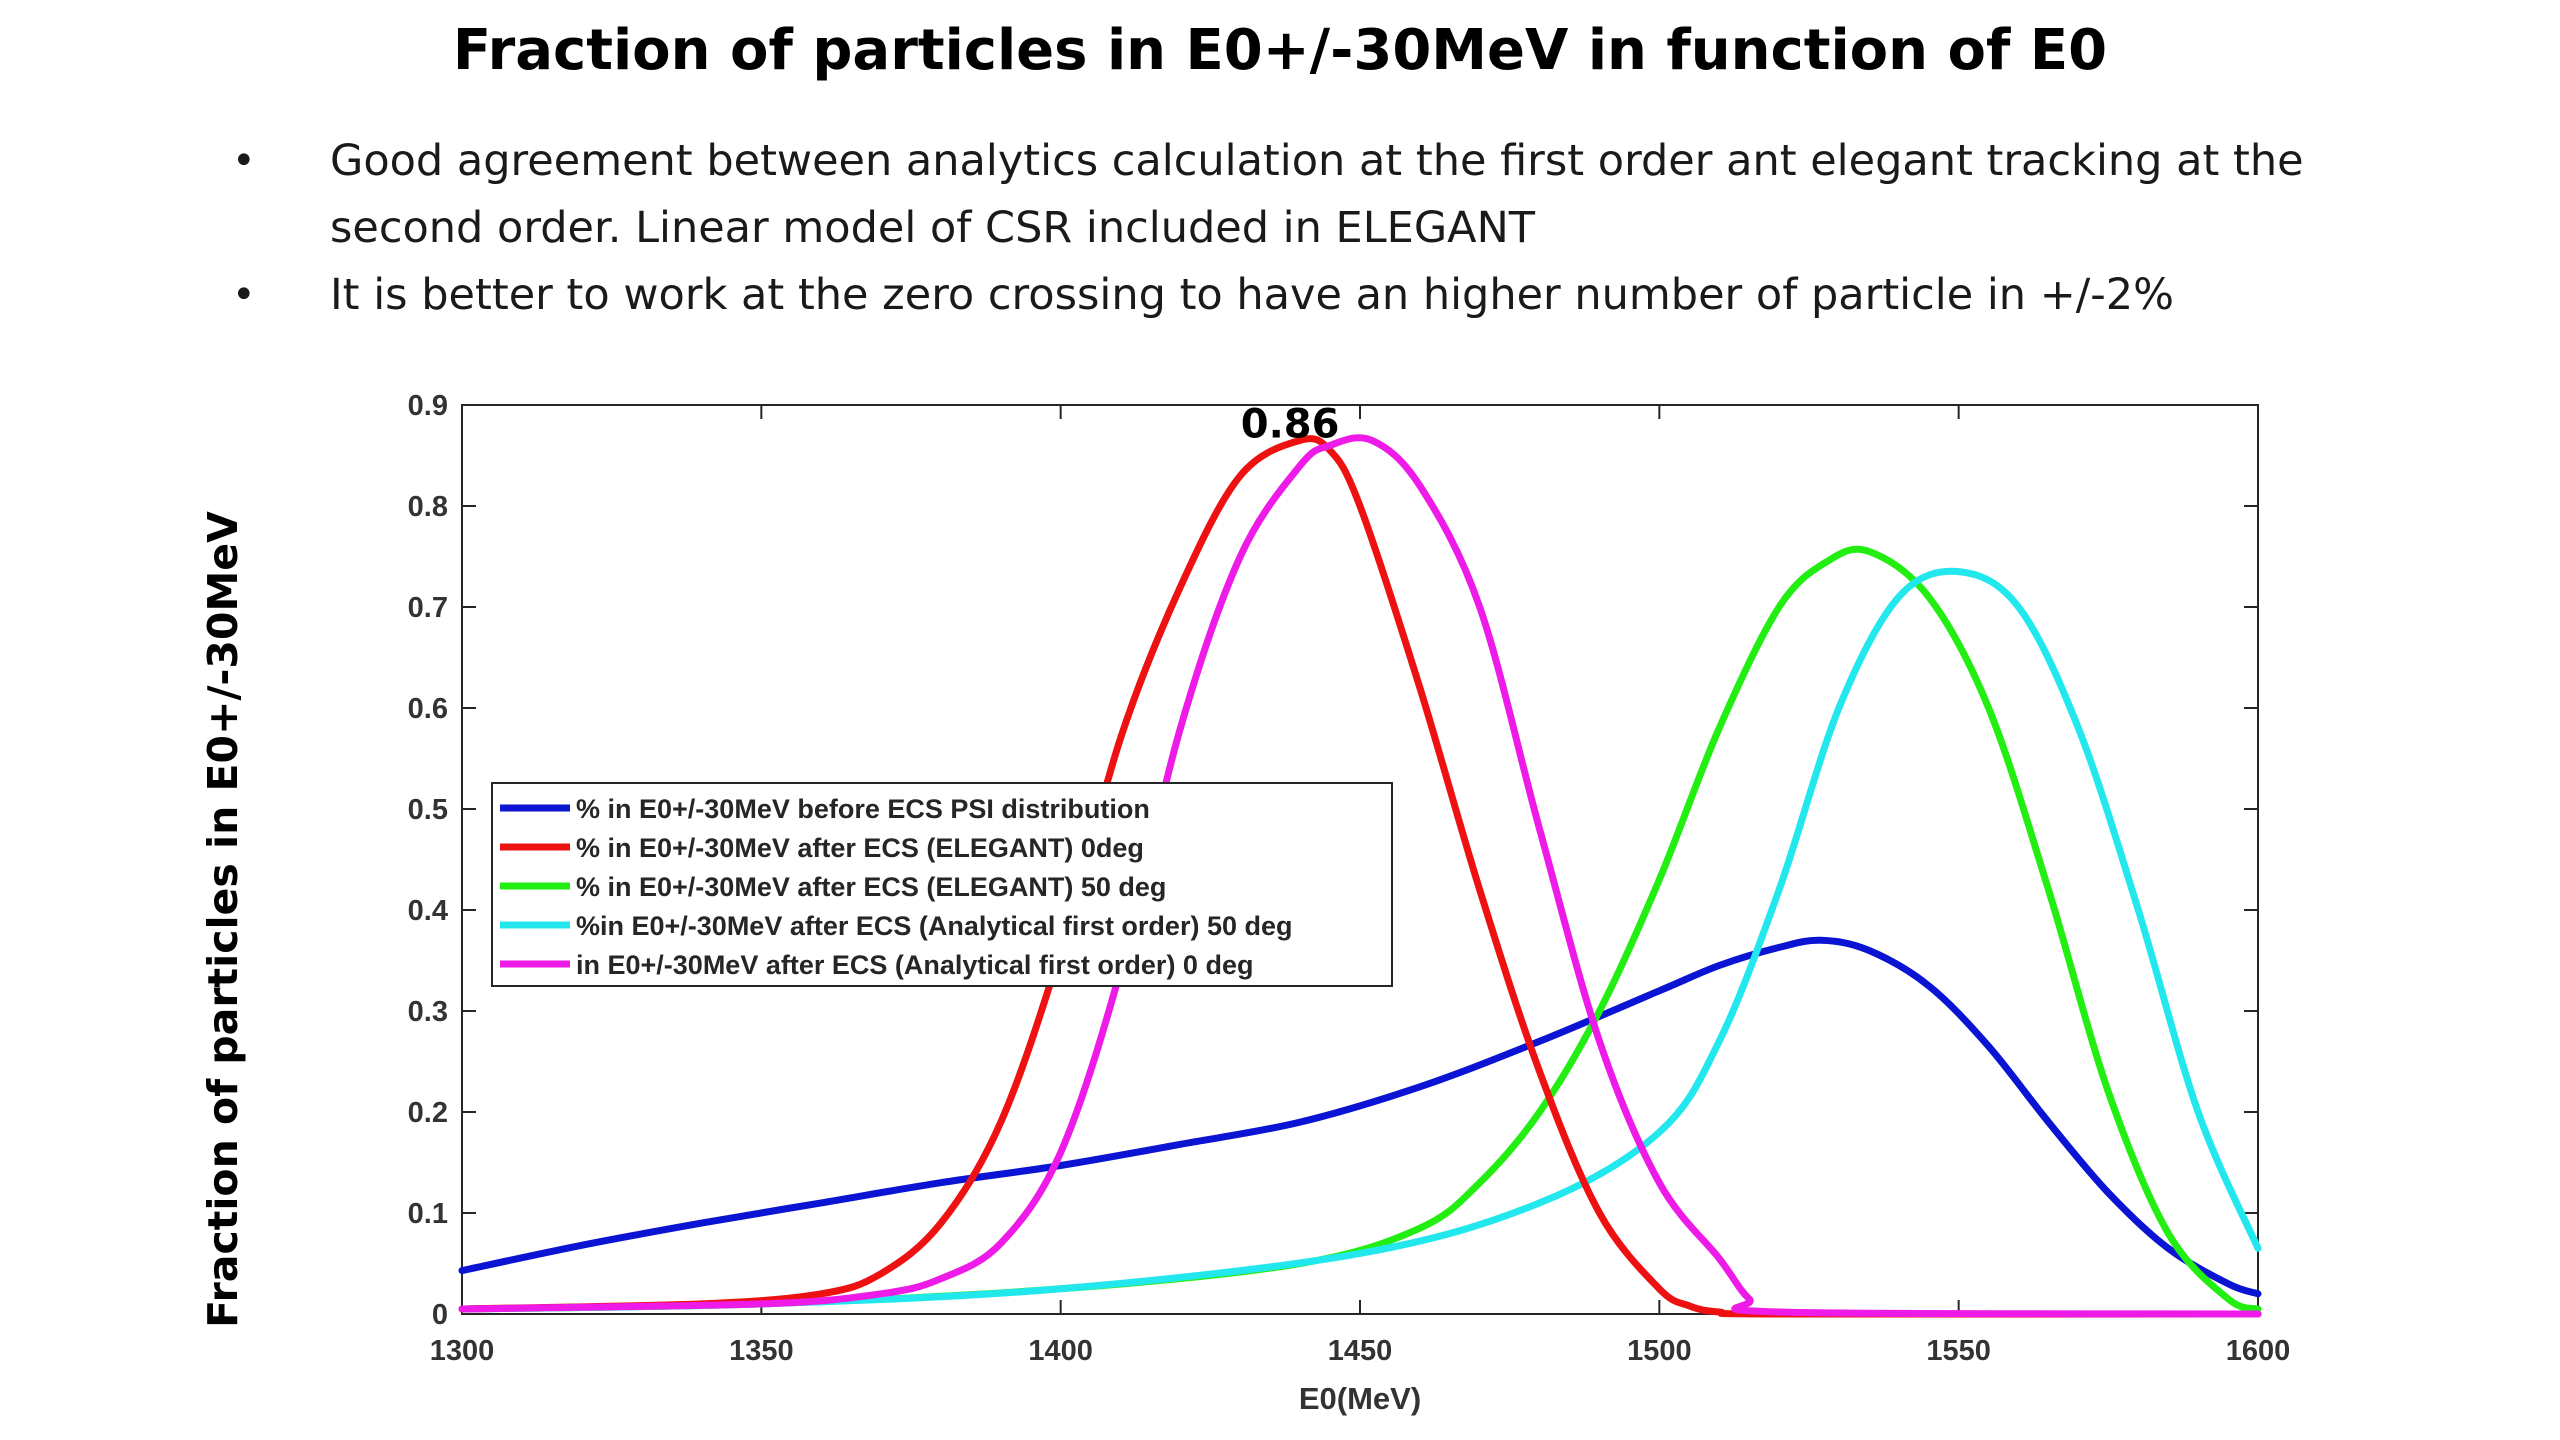 The height and width of the screenshot is (1440, 2560). I want to click on y-tick-label: 0.3, so click(428, 1012).